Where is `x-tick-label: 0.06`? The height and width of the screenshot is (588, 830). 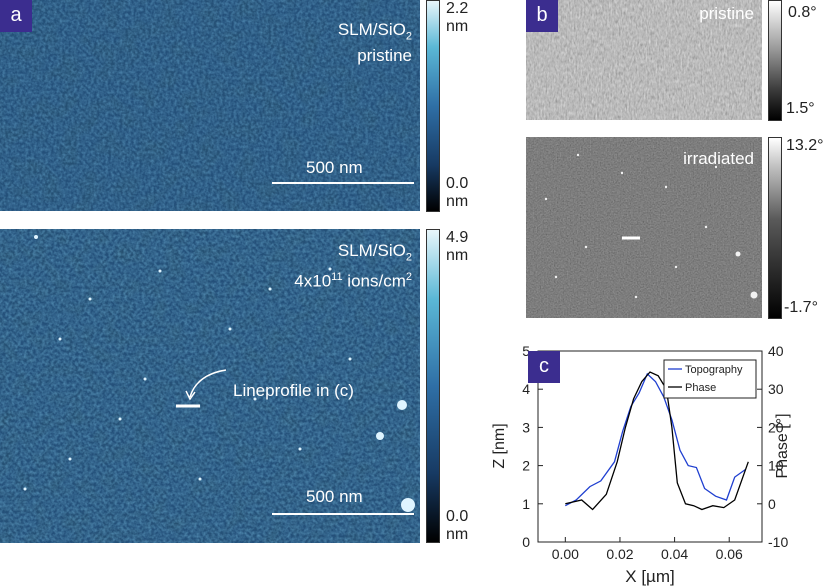 x-tick-label: 0.06 is located at coordinates (729, 554).